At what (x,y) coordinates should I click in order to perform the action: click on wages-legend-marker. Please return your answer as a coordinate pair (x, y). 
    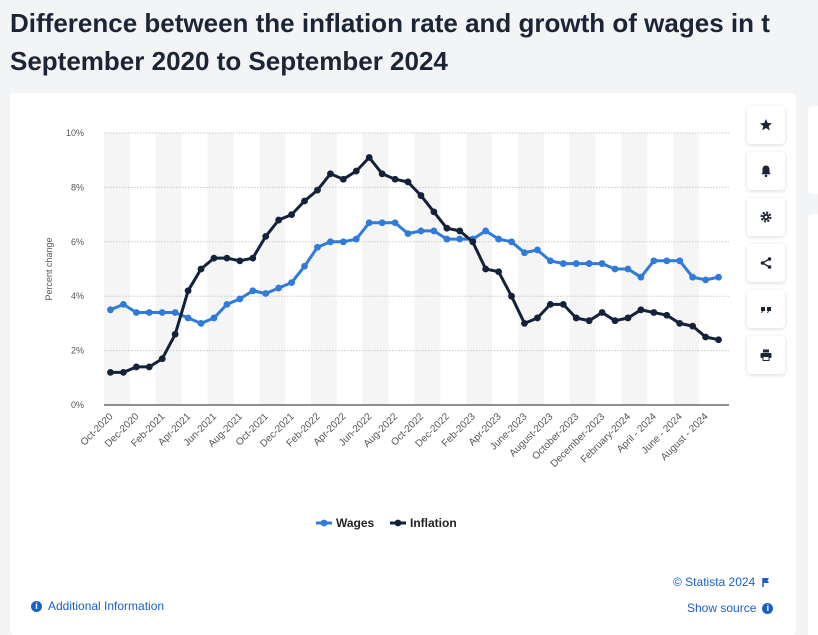
    Looking at the image, I should click on (324, 523).